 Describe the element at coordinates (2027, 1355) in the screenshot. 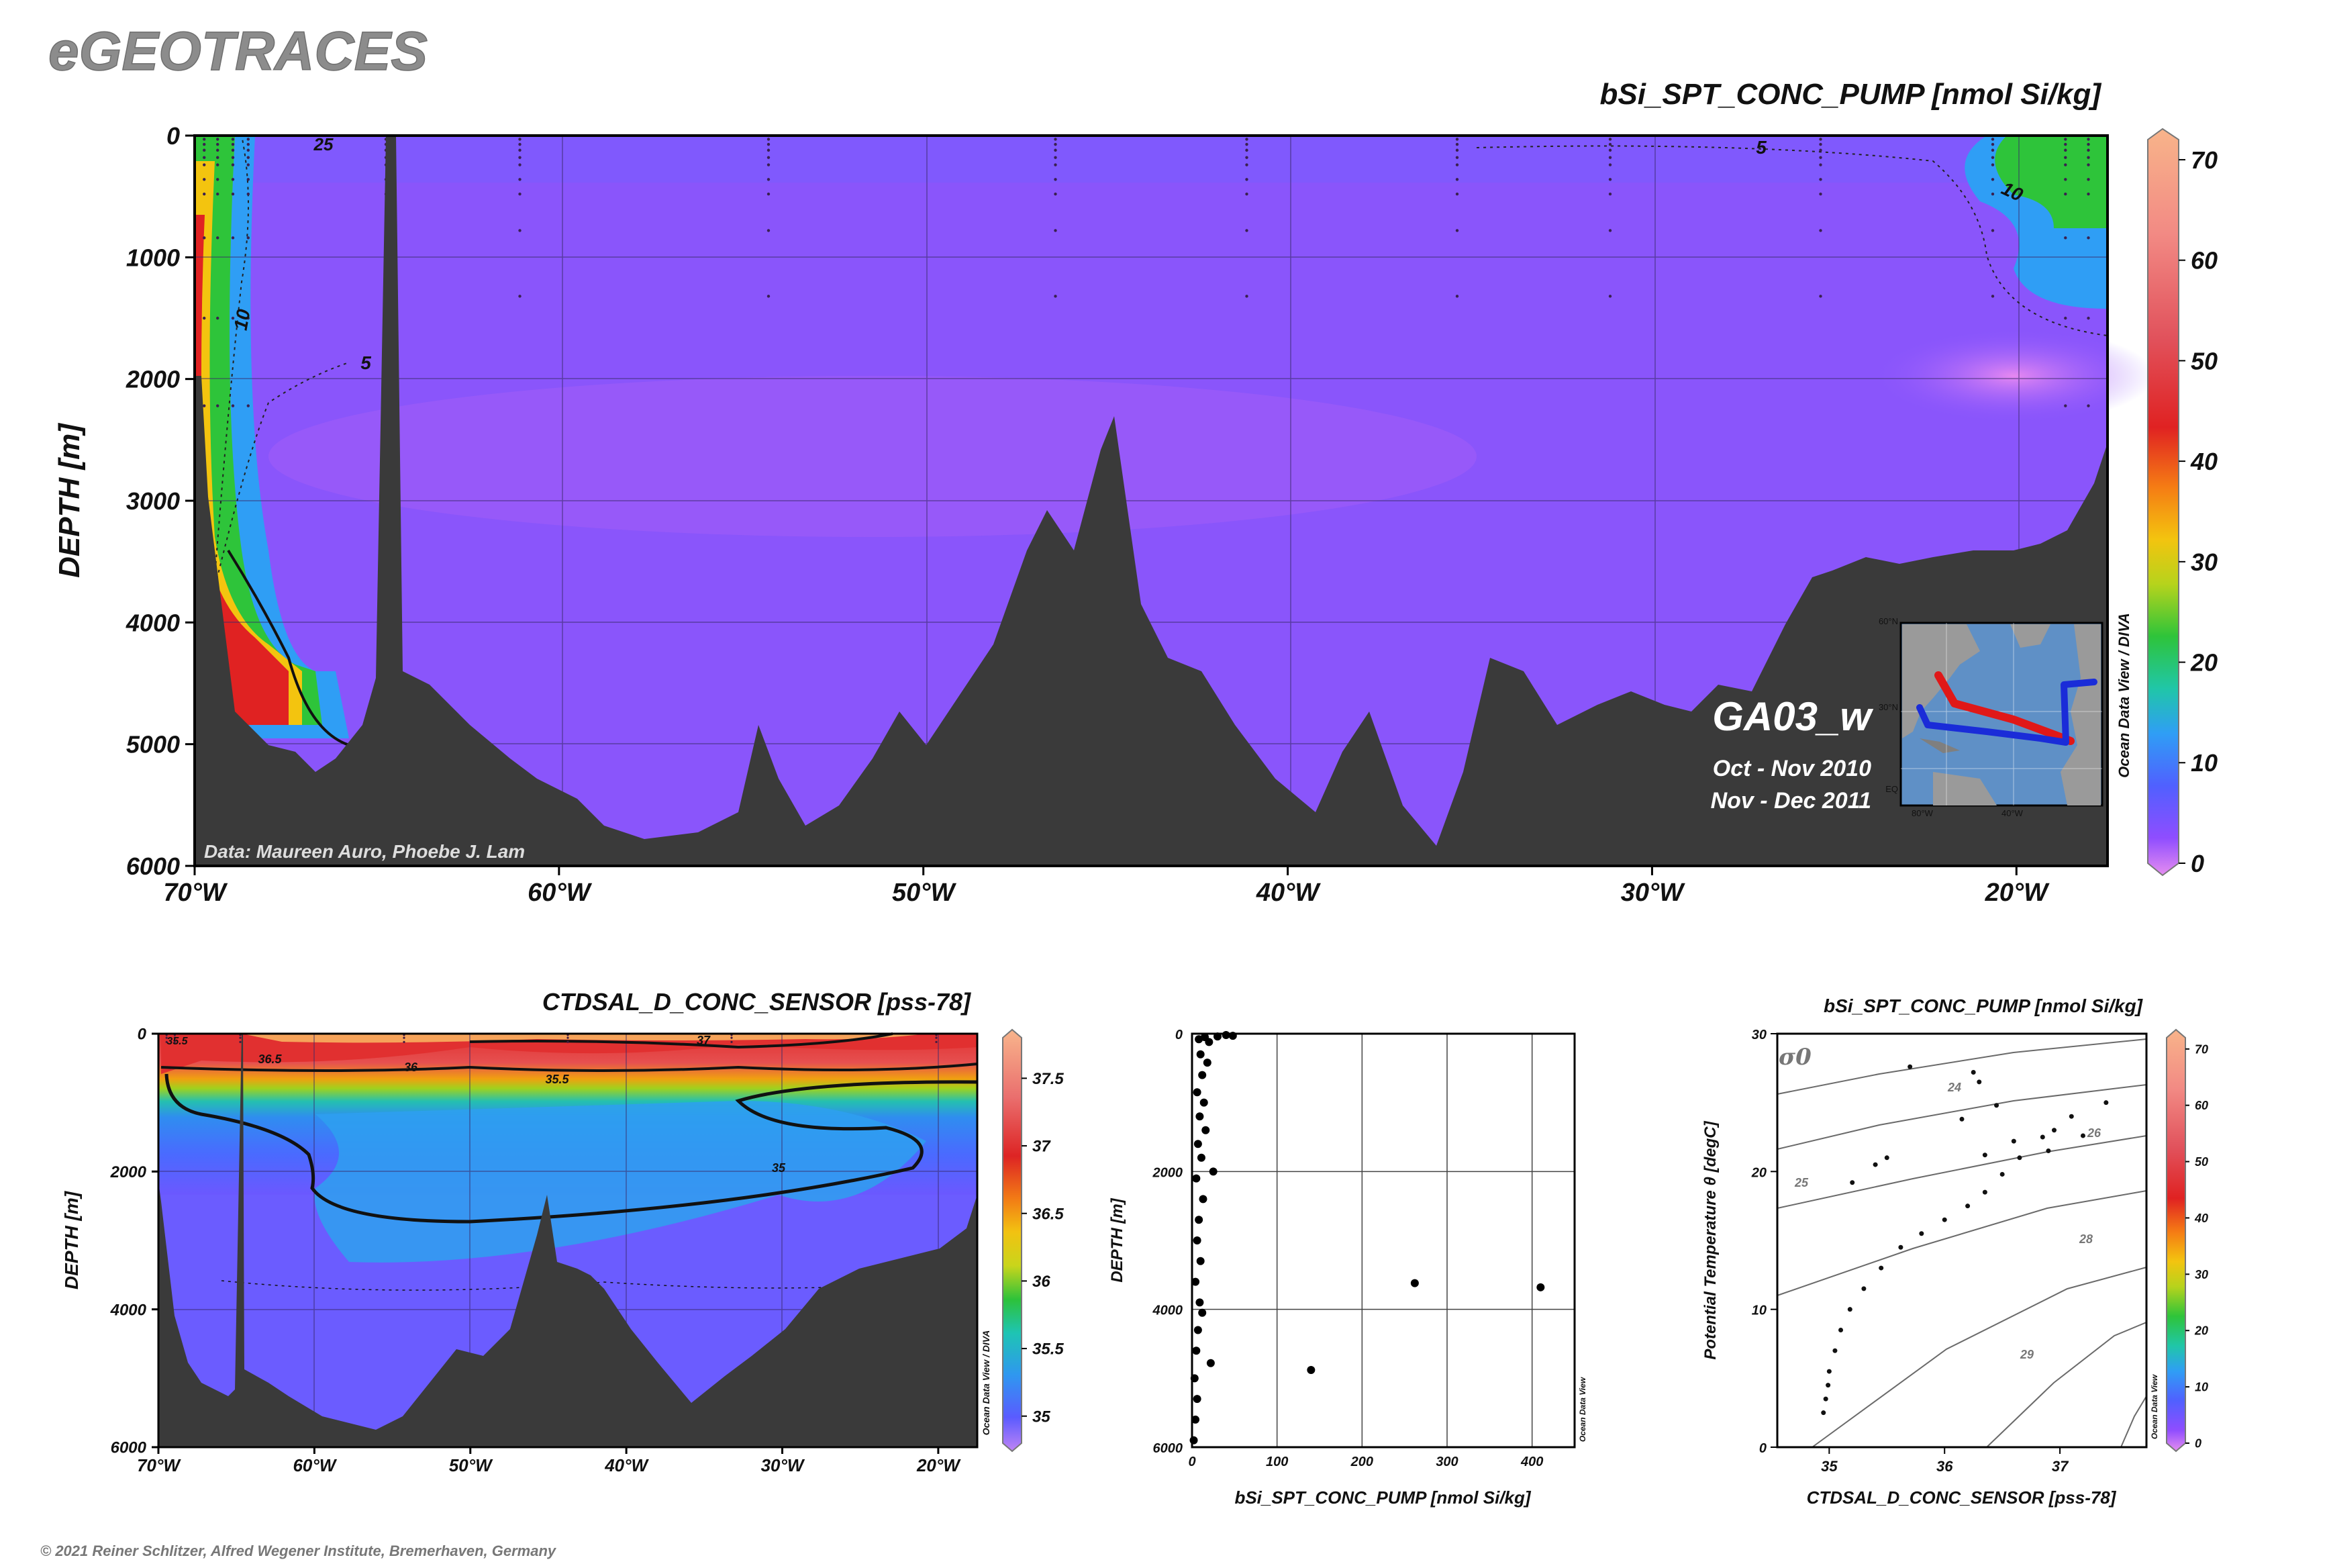

I see `ts-isopycnal-label: 29` at that location.